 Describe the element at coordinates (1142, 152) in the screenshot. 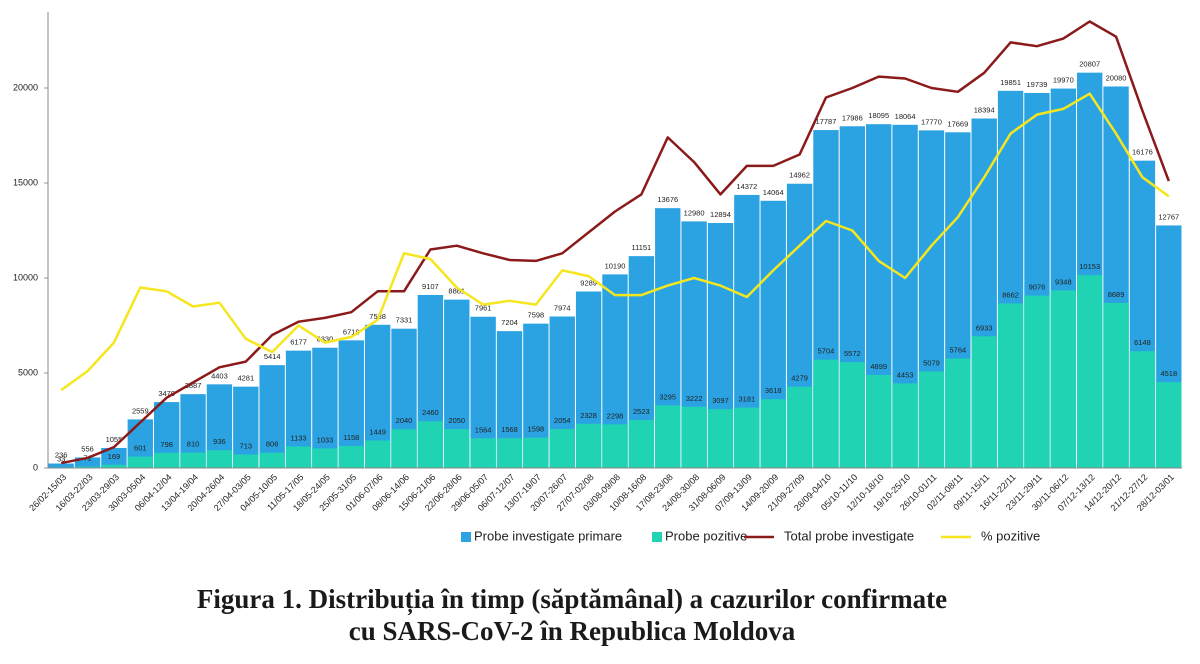

I see `value-label: 16176` at that location.